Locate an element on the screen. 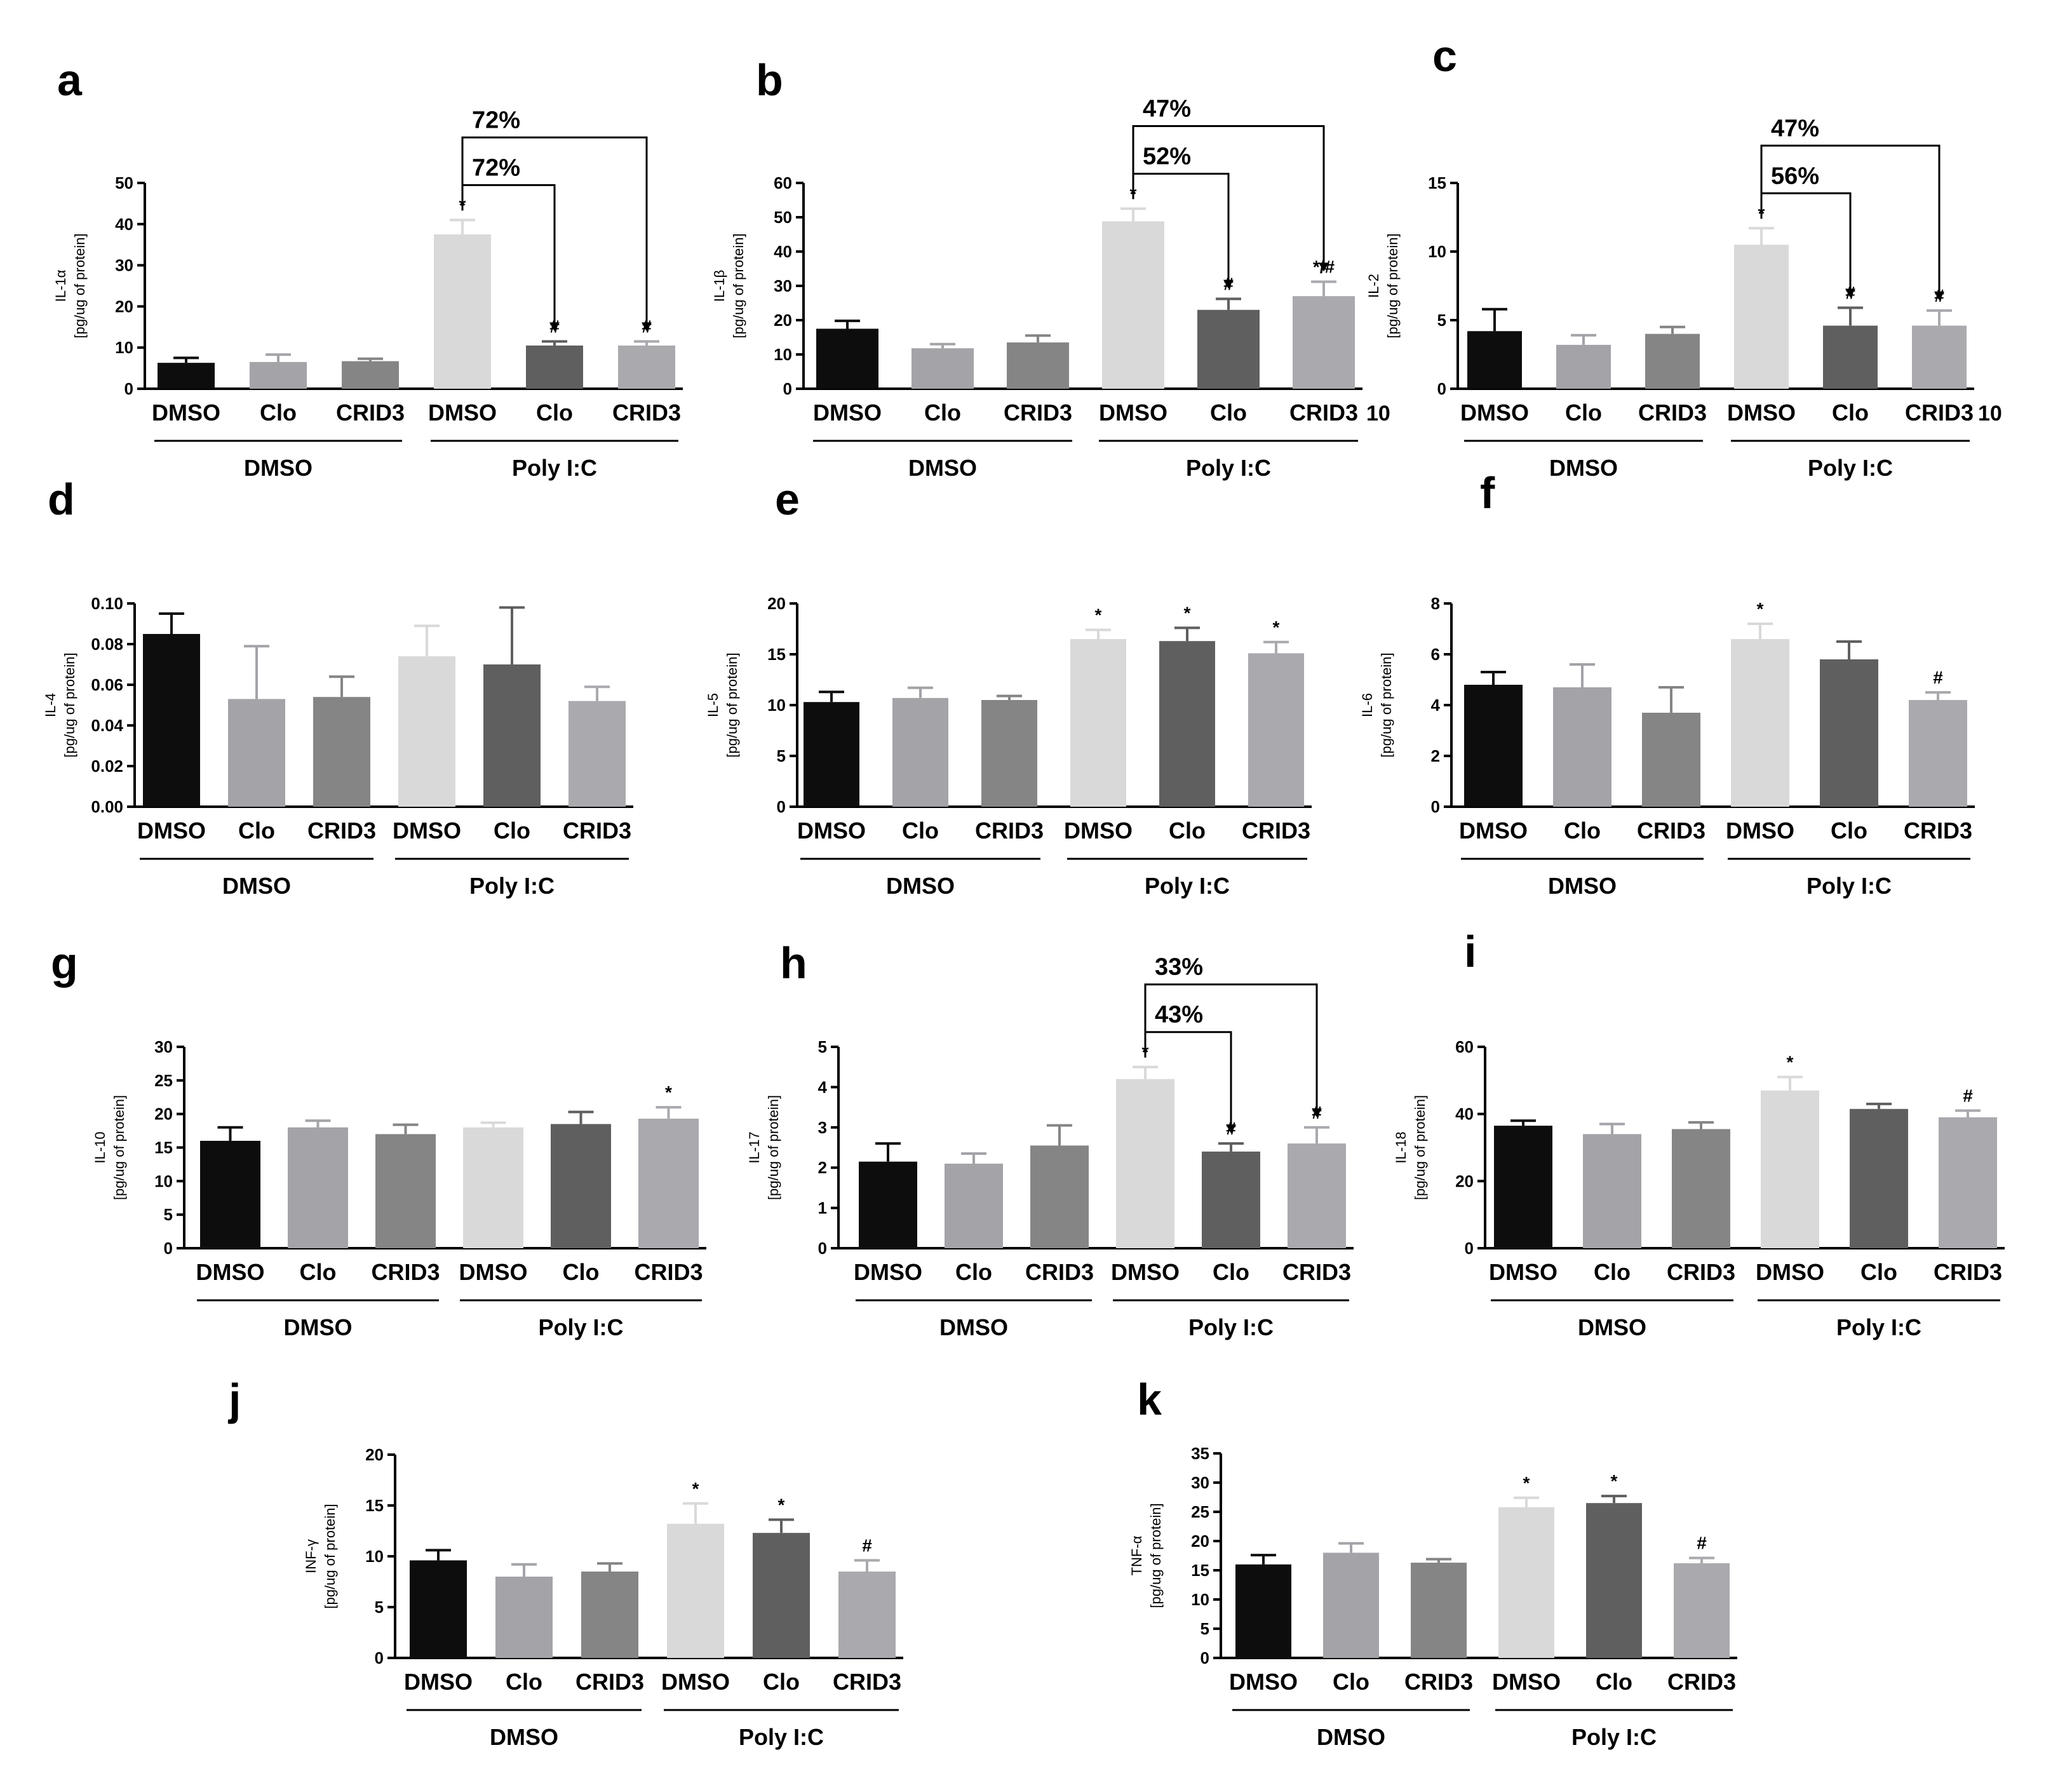  y-tick-label: 8 is located at coordinates (1435, 603).